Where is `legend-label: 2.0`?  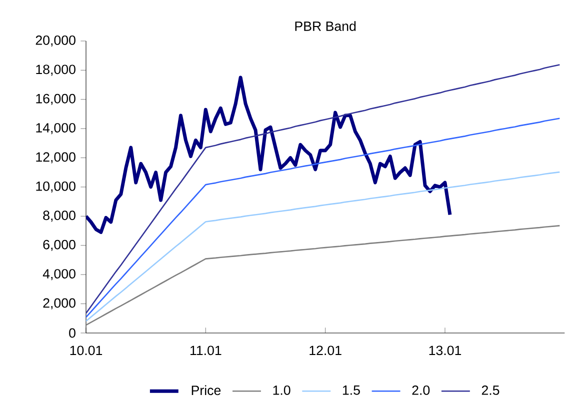 legend-label: 2.0 is located at coordinates (421, 390).